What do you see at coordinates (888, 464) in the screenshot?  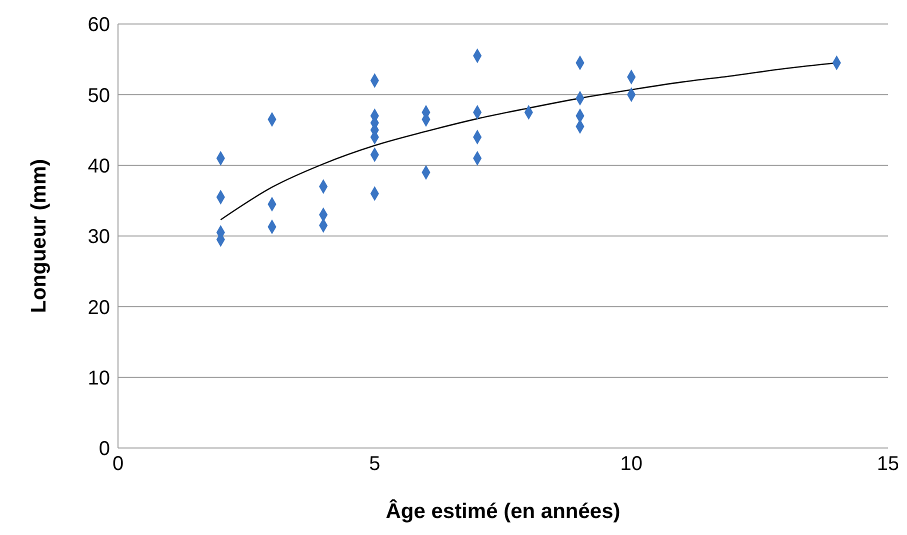 I see `x-tick-label: 15` at bounding box center [888, 464].